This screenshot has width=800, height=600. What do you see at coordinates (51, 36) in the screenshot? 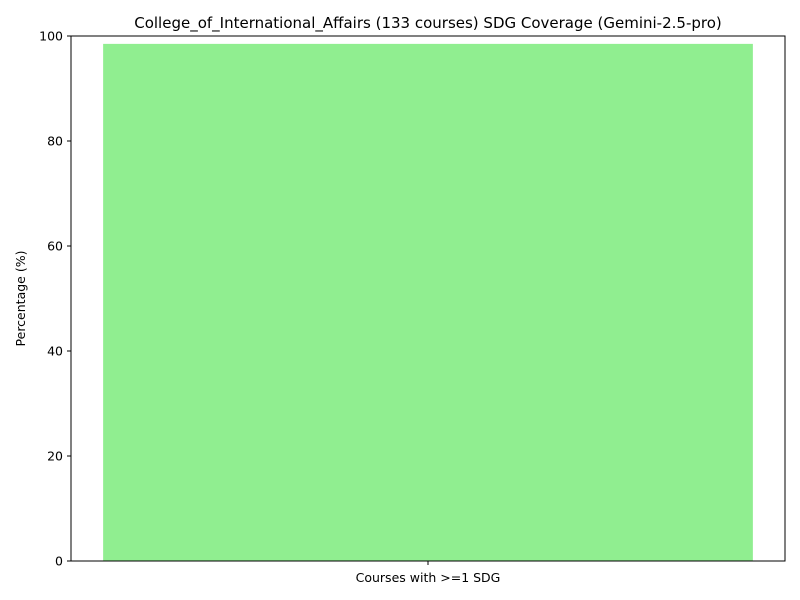
I see `y-tick-label: 100` at bounding box center [51, 36].